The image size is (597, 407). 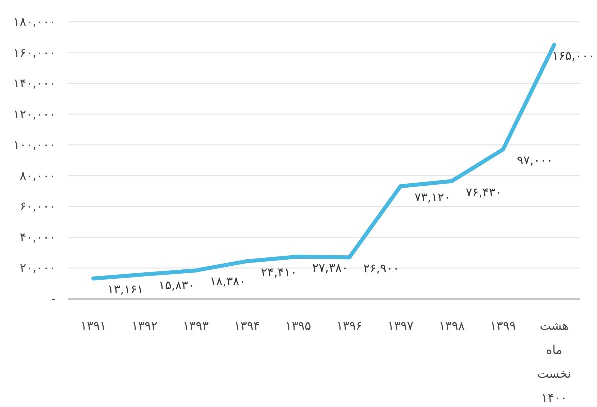 What do you see at coordinates (535, 161) in the screenshot?
I see `data-label: ۹۷,۰۰۰` at bounding box center [535, 161].